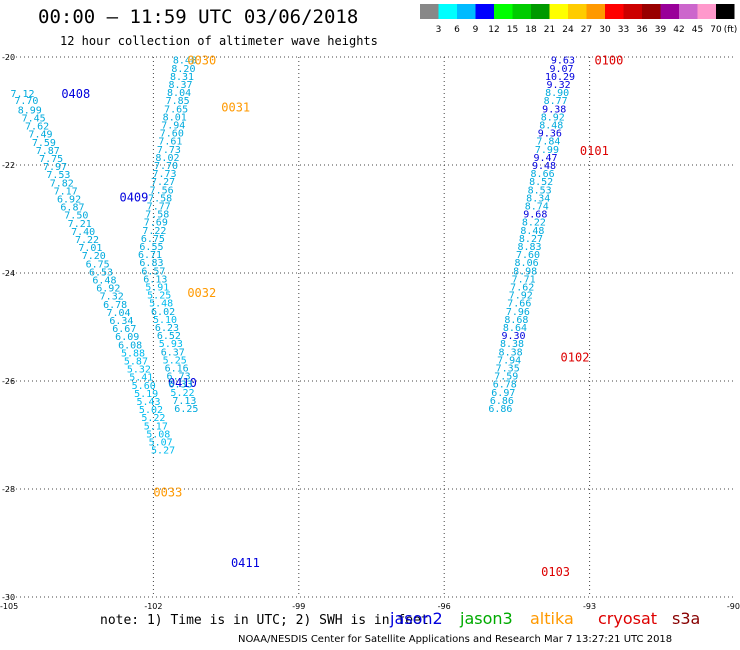  What do you see at coordinates (518, 312) in the screenshot?
I see `wave-height-value: 7.96` at bounding box center [518, 312].